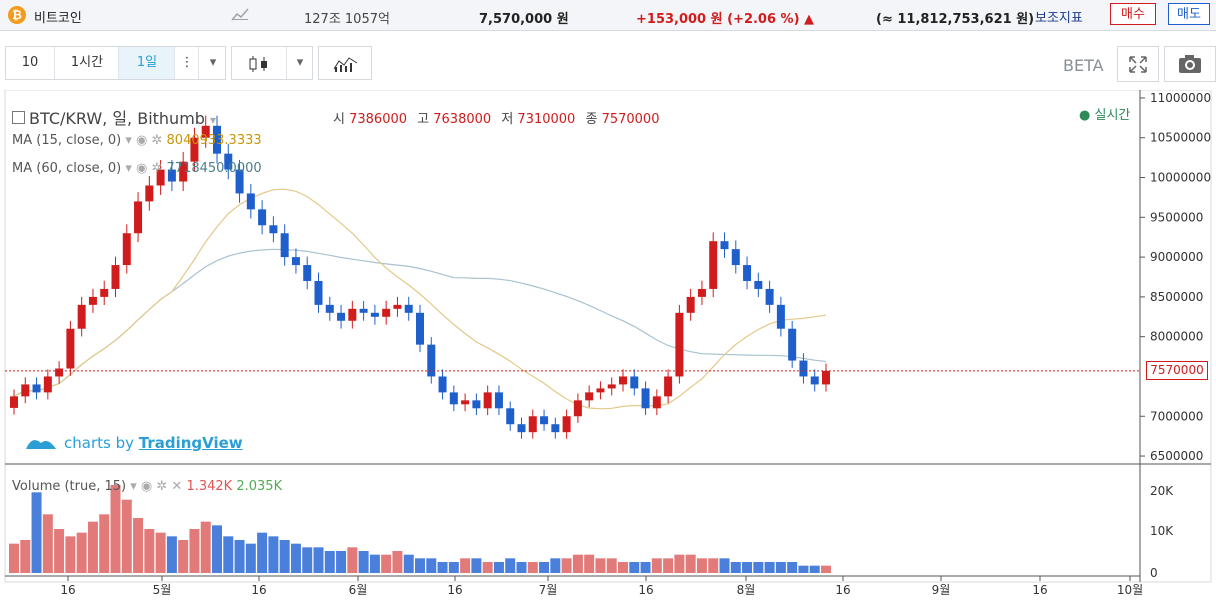 The height and width of the screenshot is (604, 1216). What do you see at coordinates (1083, 65) in the screenshot?
I see `beta-label: BETA` at bounding box center [1083, 65].